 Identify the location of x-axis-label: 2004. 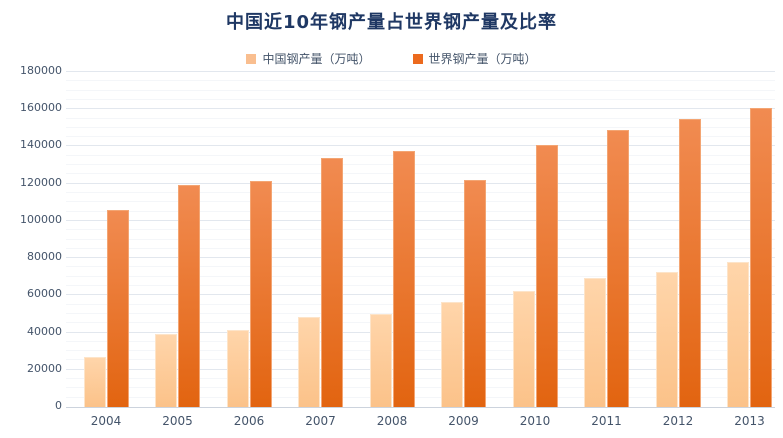
(106, 421).